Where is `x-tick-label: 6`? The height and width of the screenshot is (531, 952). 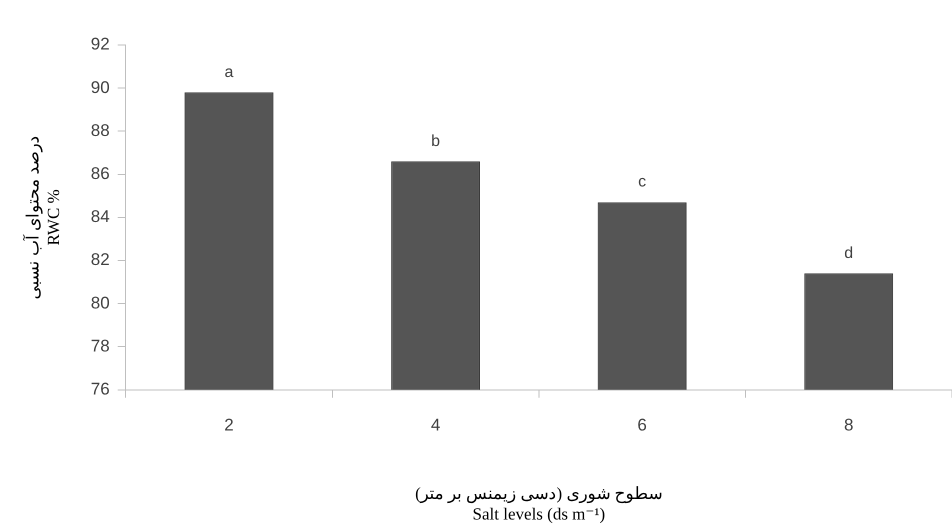
x-tick-label: 6 is located at coordinates (642, 425).